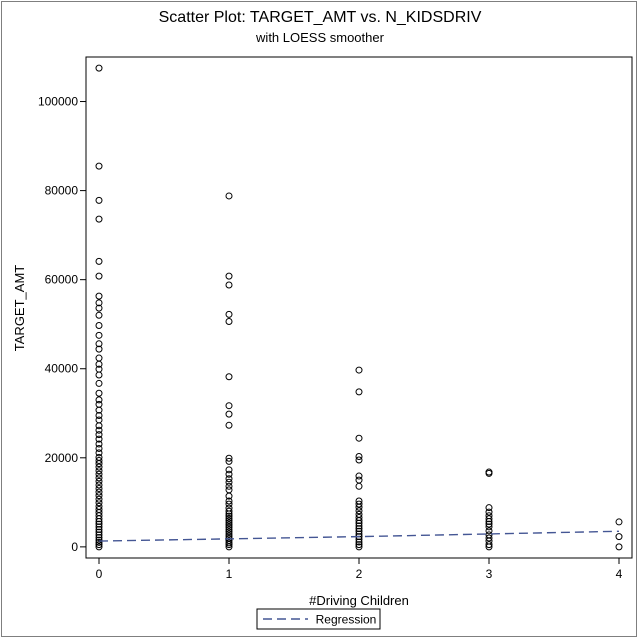 The height and width of the screenshot is (640, 640). What do you see at coordinates (62, 191) in the screenshot?
I see `y-tick-label: 80000` at bounding box center [62, 191].